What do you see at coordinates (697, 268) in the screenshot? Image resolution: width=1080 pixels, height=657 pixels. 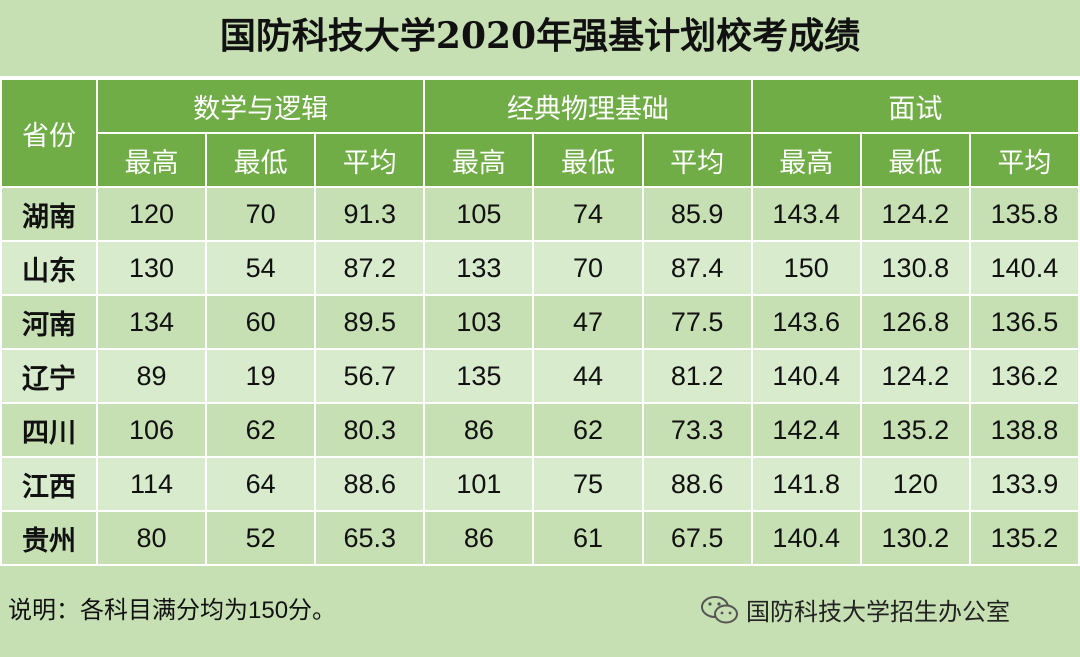 I see `score-cell: 87.4` at bounding box center [697, 268].